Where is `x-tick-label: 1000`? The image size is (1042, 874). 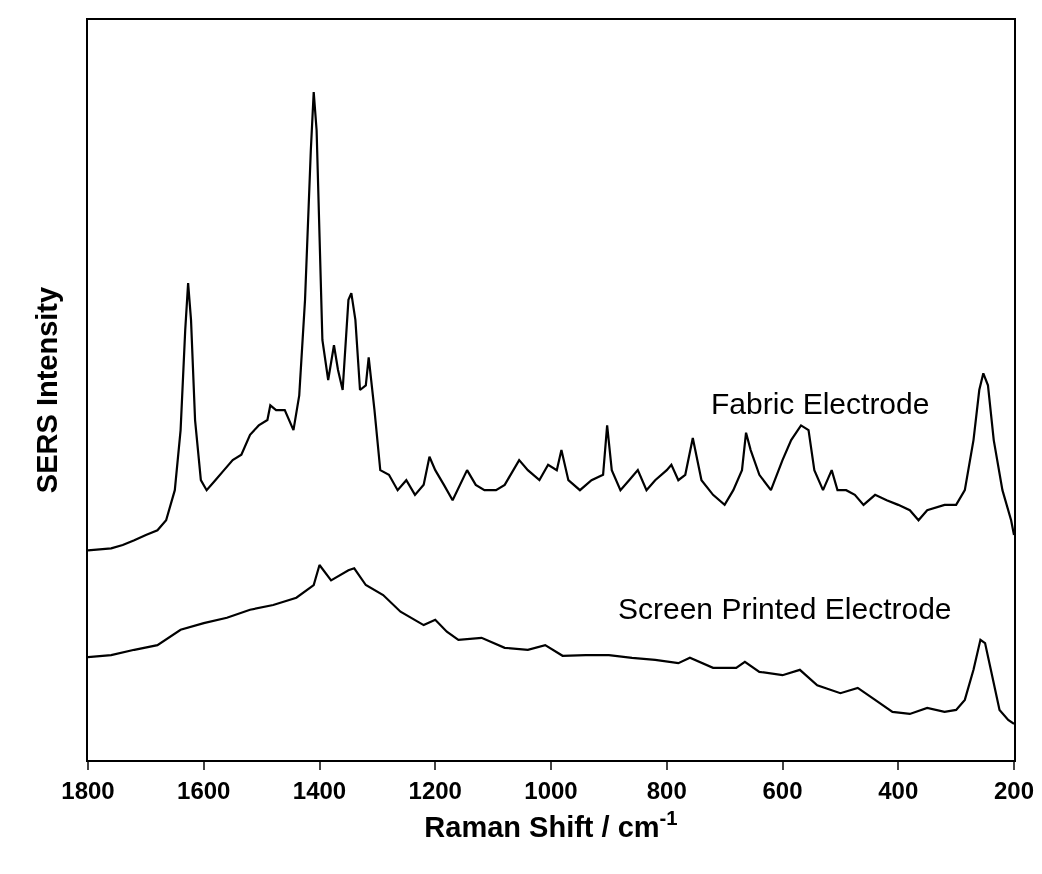 x-tick-label: 1000 is located at coordinates (551, 790).